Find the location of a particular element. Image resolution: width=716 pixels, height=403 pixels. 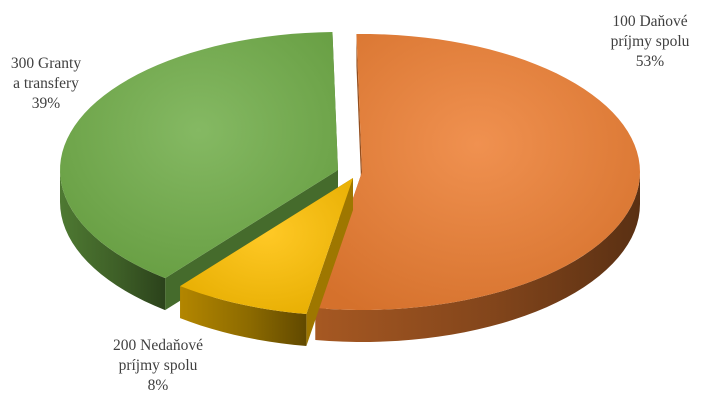

data-label-2-line-3: 8% is located at coordinates (158, 385).